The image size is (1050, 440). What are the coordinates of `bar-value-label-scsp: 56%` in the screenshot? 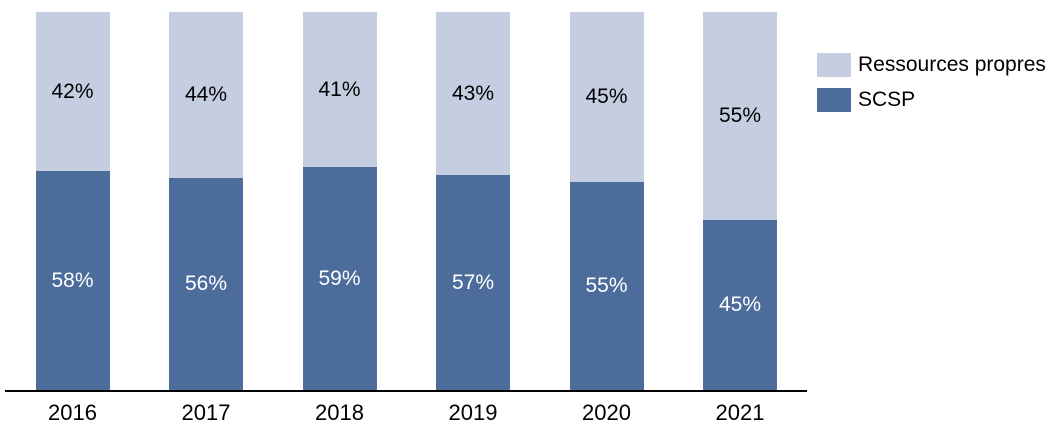 It's located at (206, 283).